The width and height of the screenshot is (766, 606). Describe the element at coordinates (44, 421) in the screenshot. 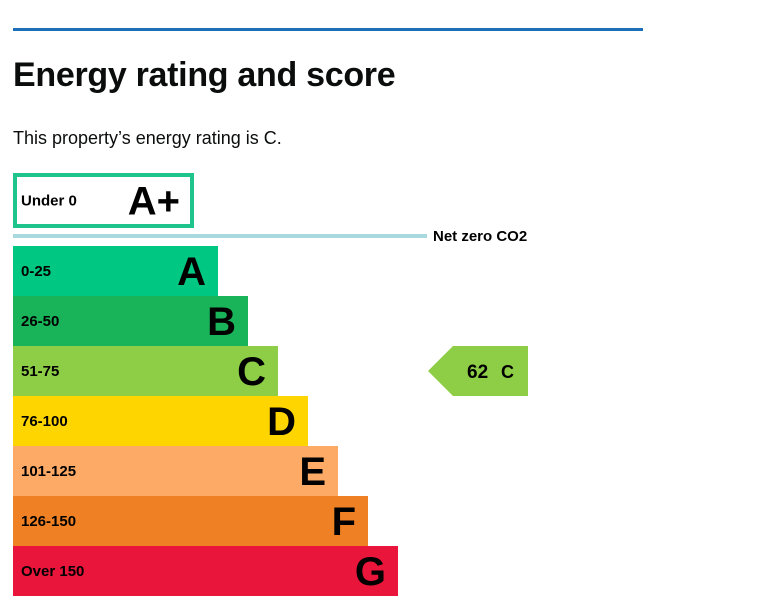

I see `band-d-range: 76-100` at that location.